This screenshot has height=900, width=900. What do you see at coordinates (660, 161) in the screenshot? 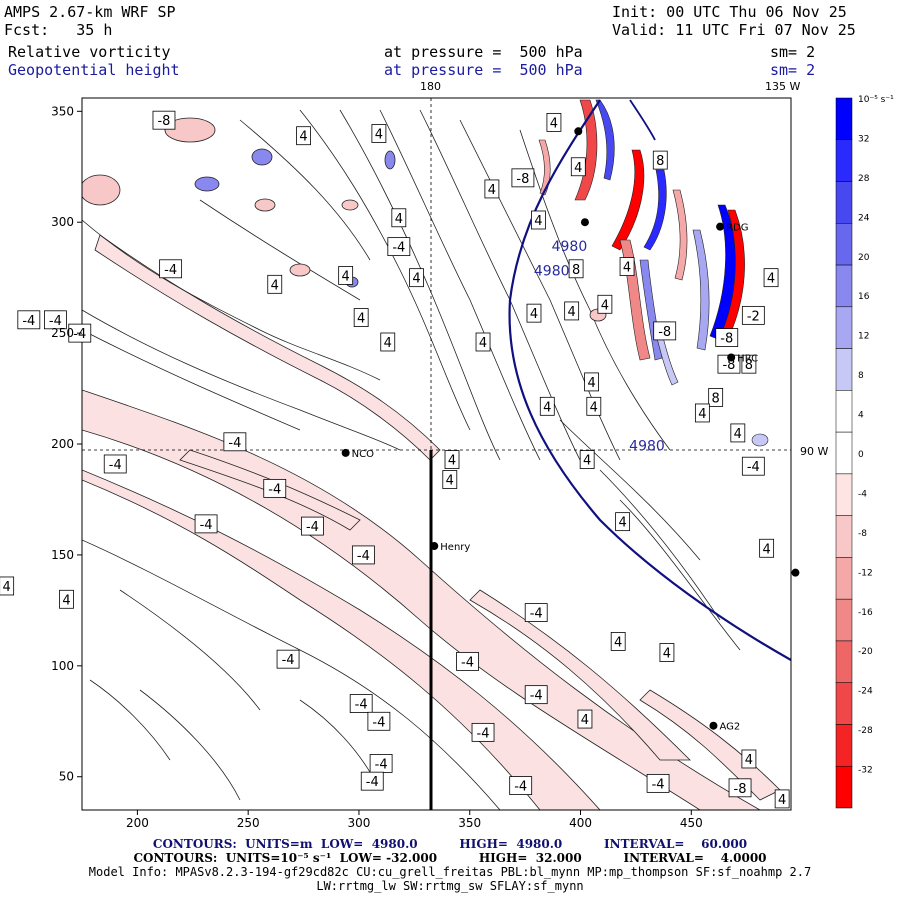
I see `contour-label: 8` at bounding box center [660, 161].